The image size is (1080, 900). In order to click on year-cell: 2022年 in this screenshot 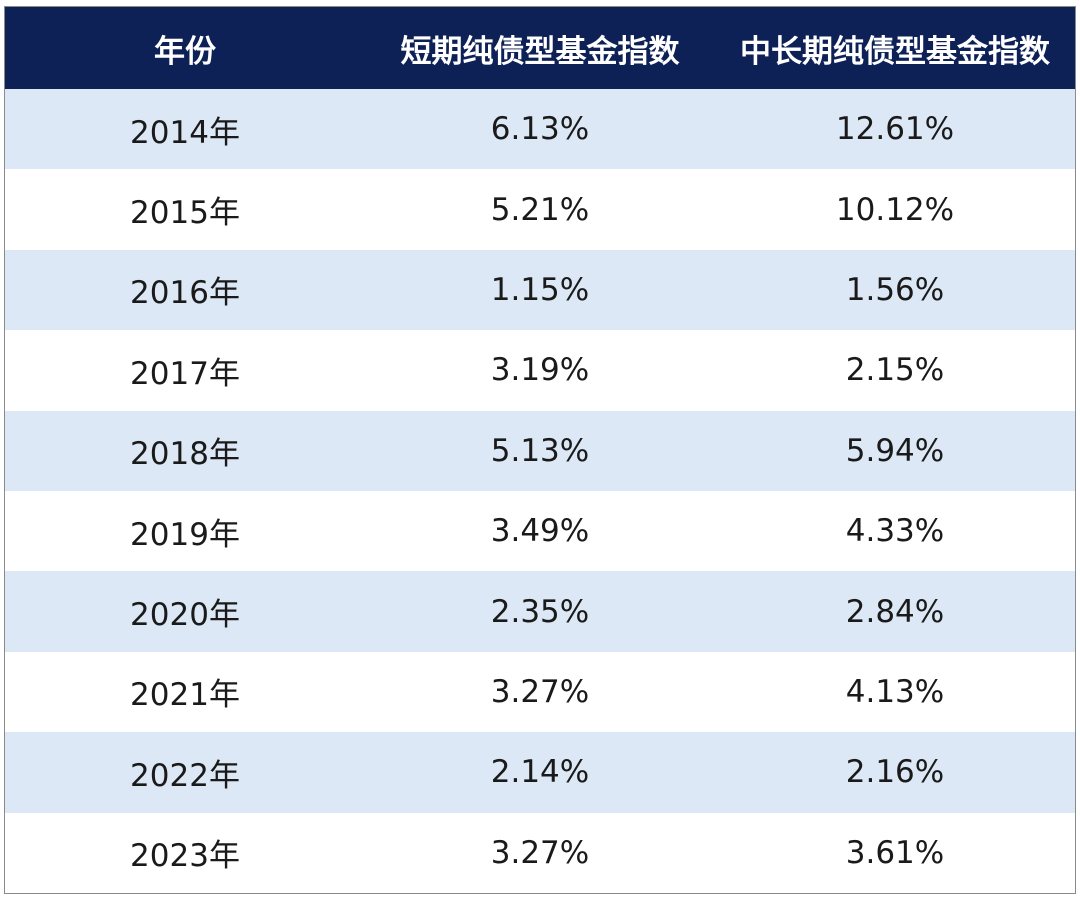, I will do `click(185, 775)`.